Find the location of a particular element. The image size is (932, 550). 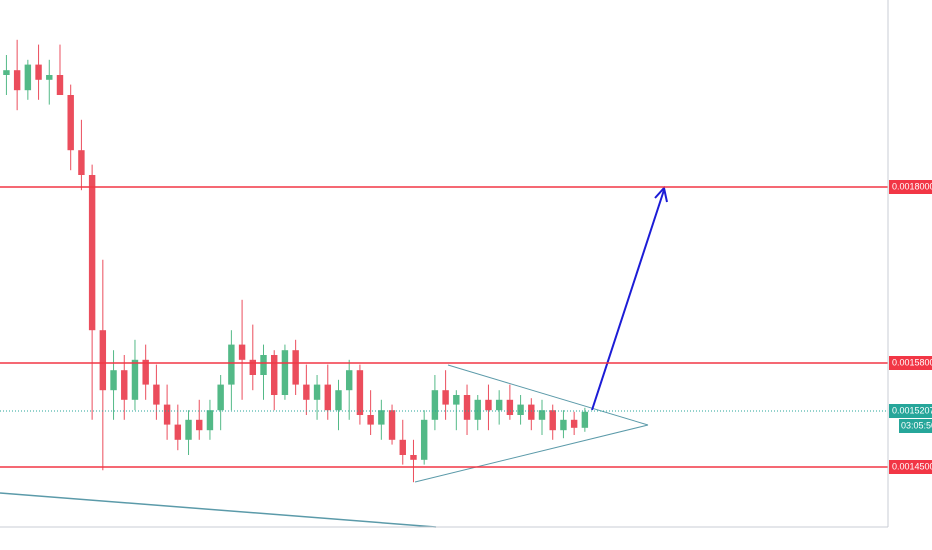

level-label: 0.0015207 is located at coordinates (912, 410).